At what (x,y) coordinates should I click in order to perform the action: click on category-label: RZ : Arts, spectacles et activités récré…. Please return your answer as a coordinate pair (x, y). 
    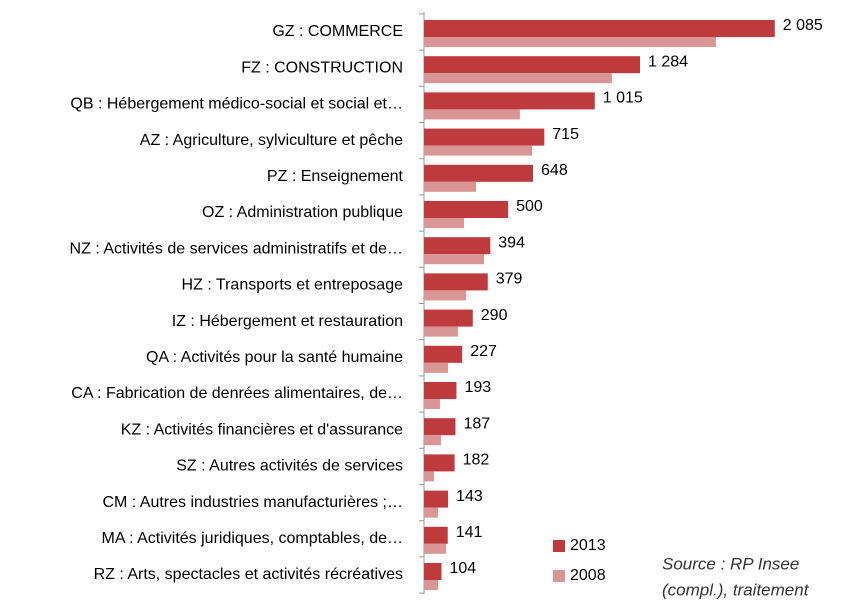
    Looking at the image, I should click on (248, 574).